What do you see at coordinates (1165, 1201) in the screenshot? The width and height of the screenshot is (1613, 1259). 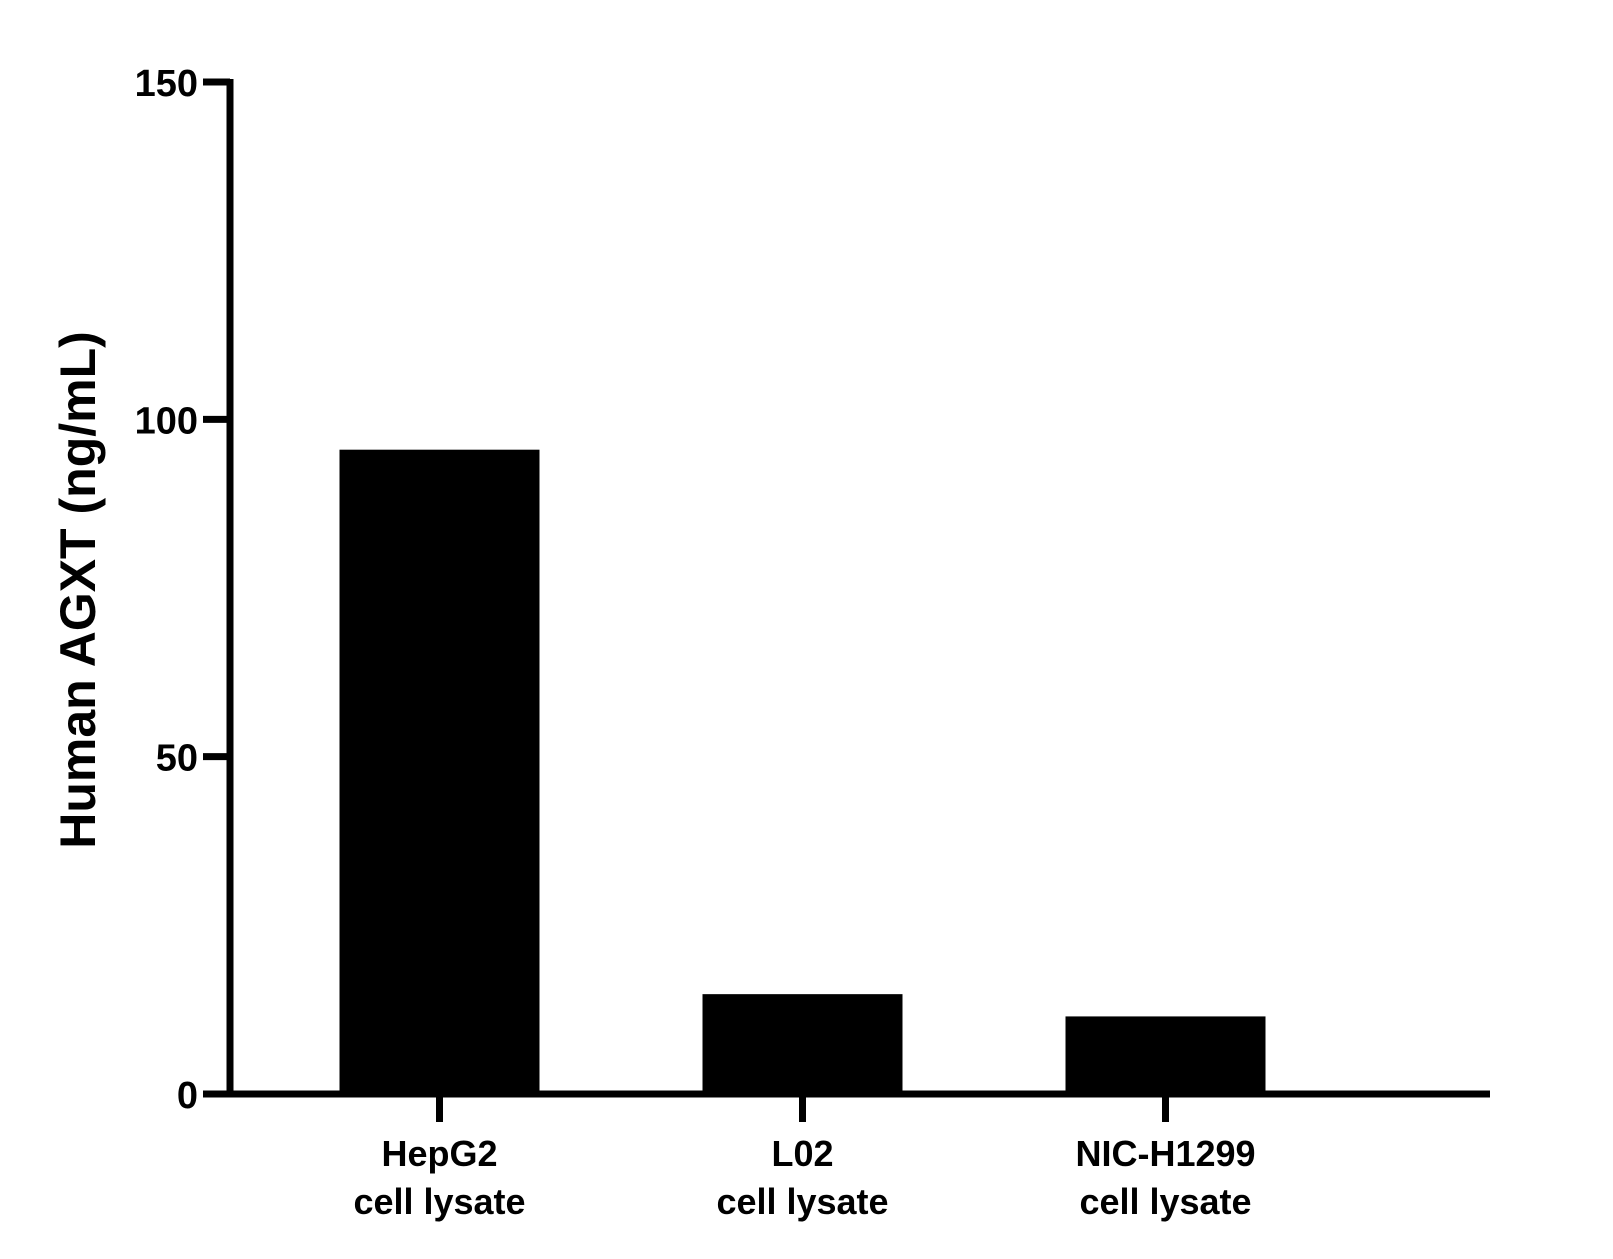 I see `x-tick-label-2-line-1: cell lysate` at bounding box center [1165, 1201].